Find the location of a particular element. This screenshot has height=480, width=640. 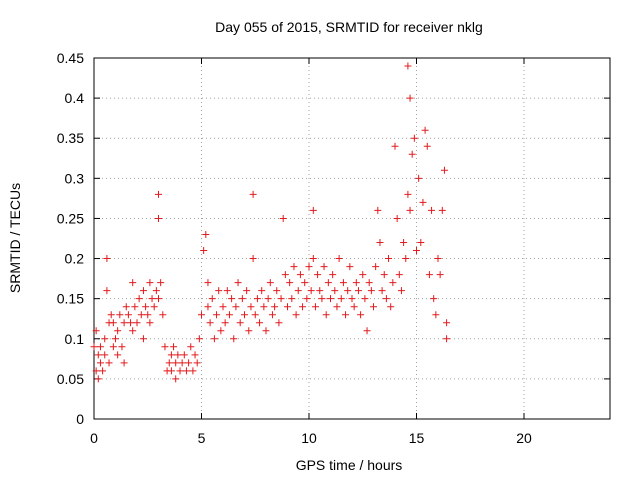

y-tick-label: 0.05 is located at coordinates (70, 379).